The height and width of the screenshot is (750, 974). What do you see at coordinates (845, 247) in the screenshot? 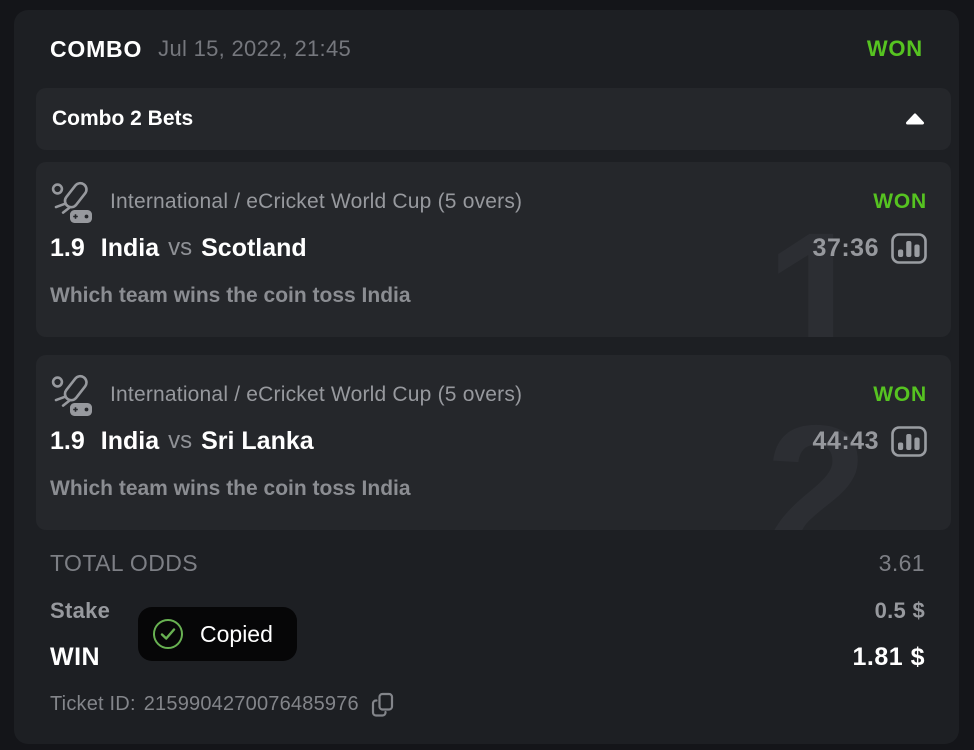
I see `match-time: 37:36` at bounding box center [845, 247].